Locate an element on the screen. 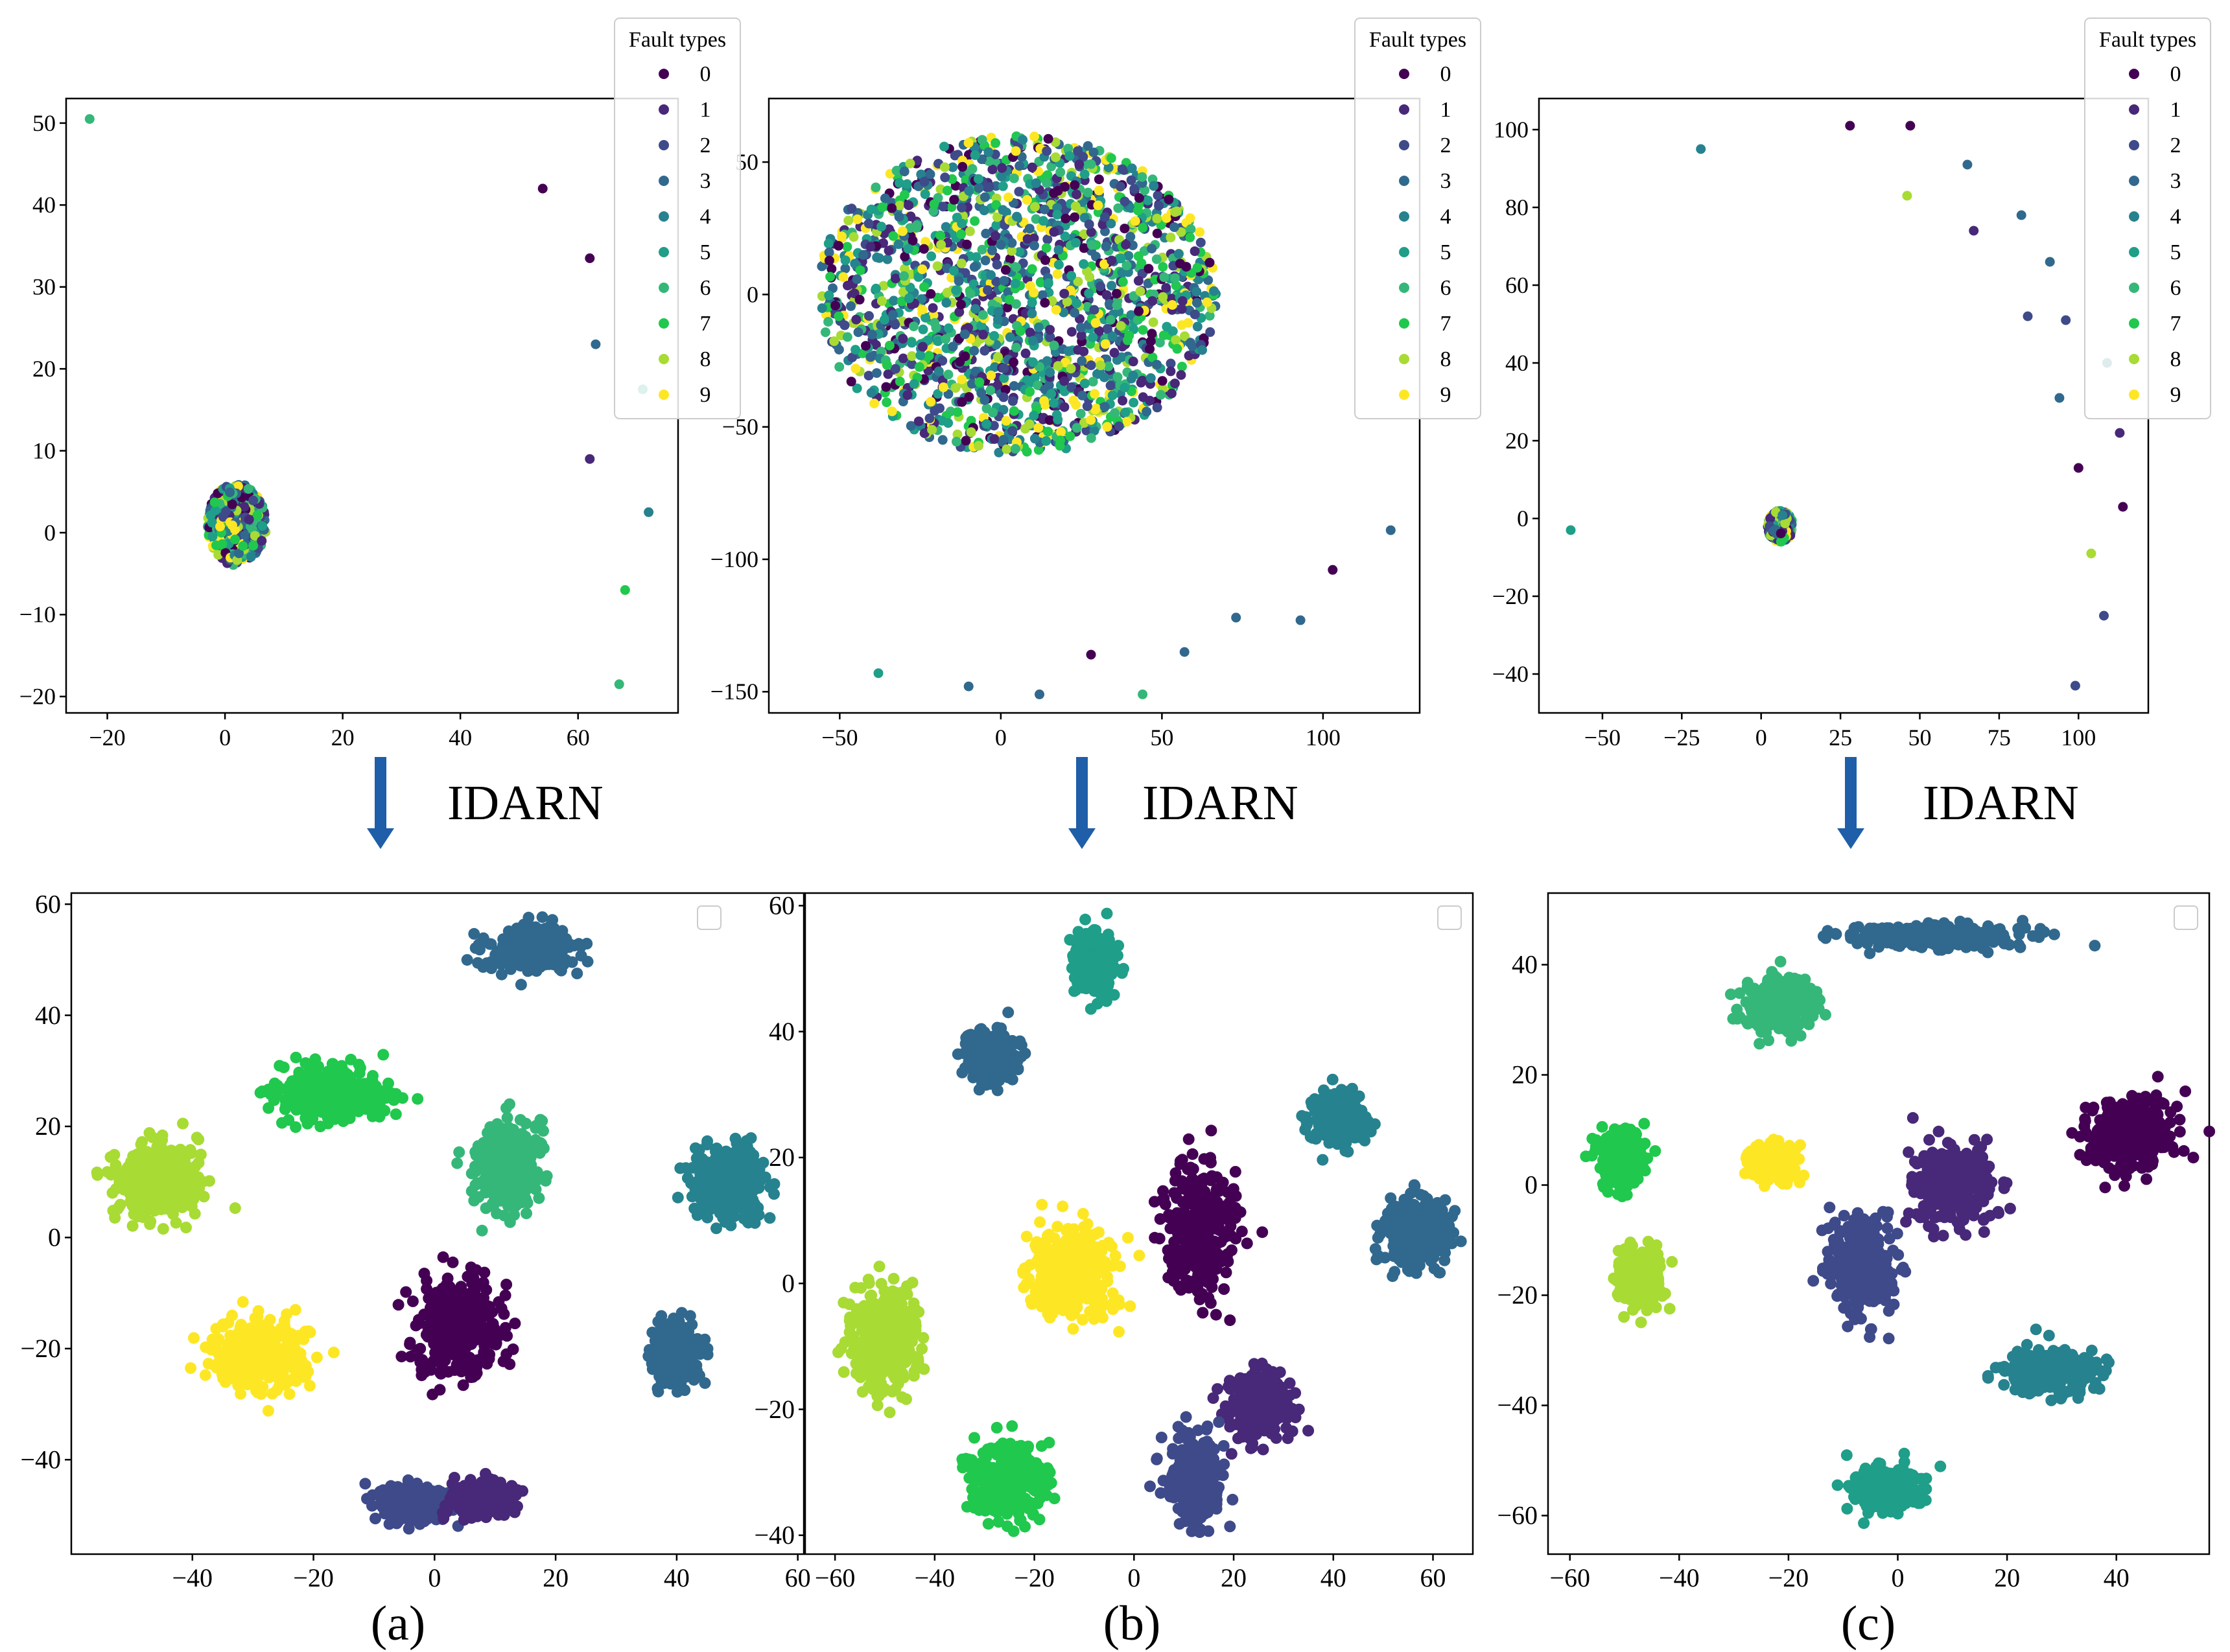  y-tick-label: 100 is located at coordinates (1511, 130).